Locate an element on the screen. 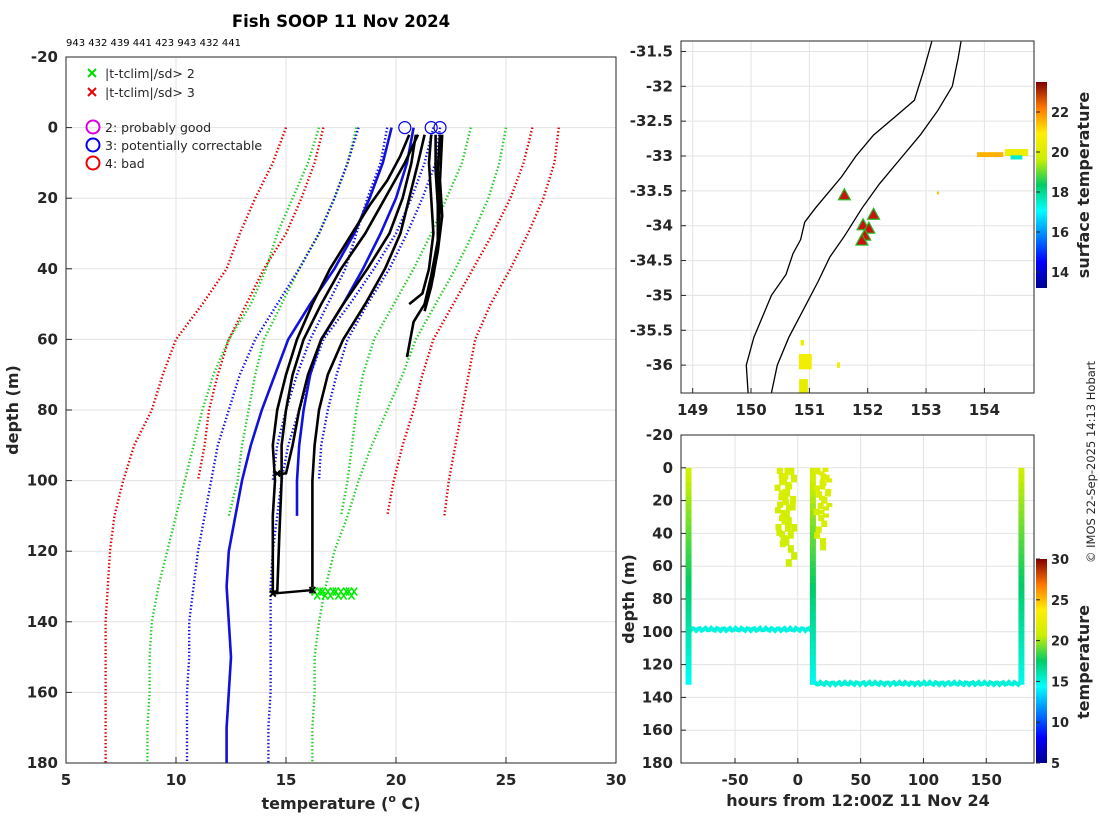  map-y-tick-label: -32.5 is located at coordinates (651, 121).